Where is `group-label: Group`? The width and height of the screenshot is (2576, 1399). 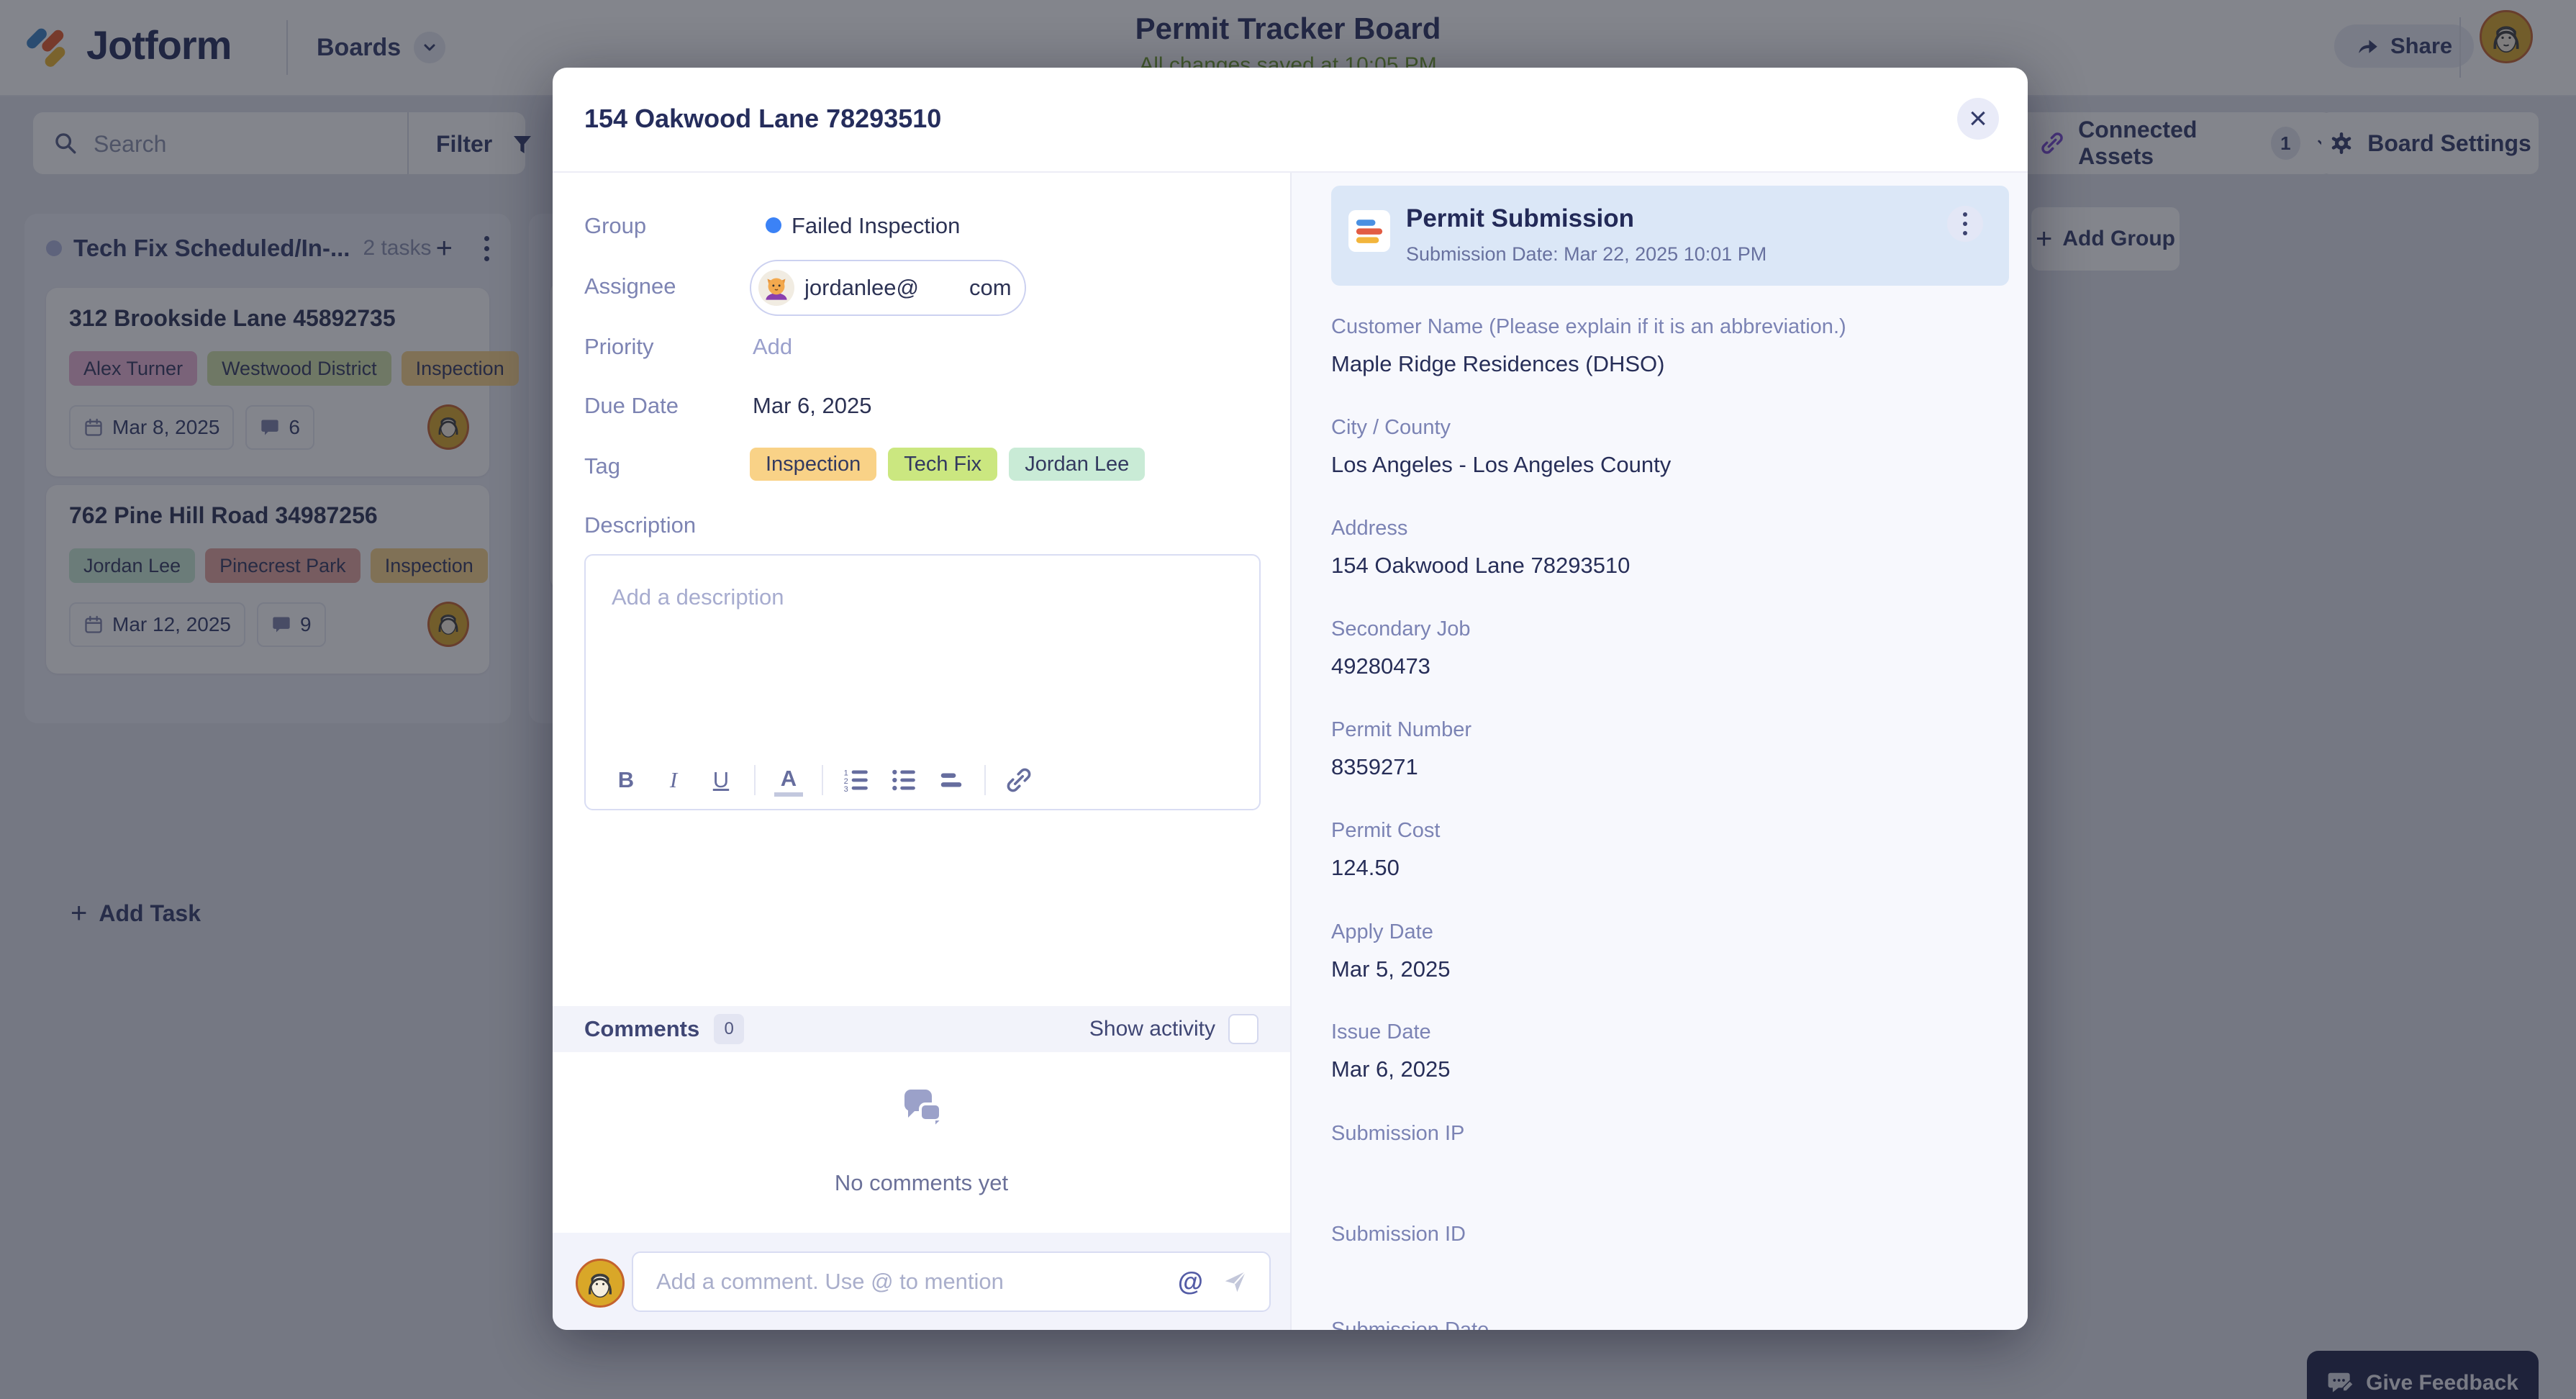
group-label: Group is located at coordinates (615, 225).